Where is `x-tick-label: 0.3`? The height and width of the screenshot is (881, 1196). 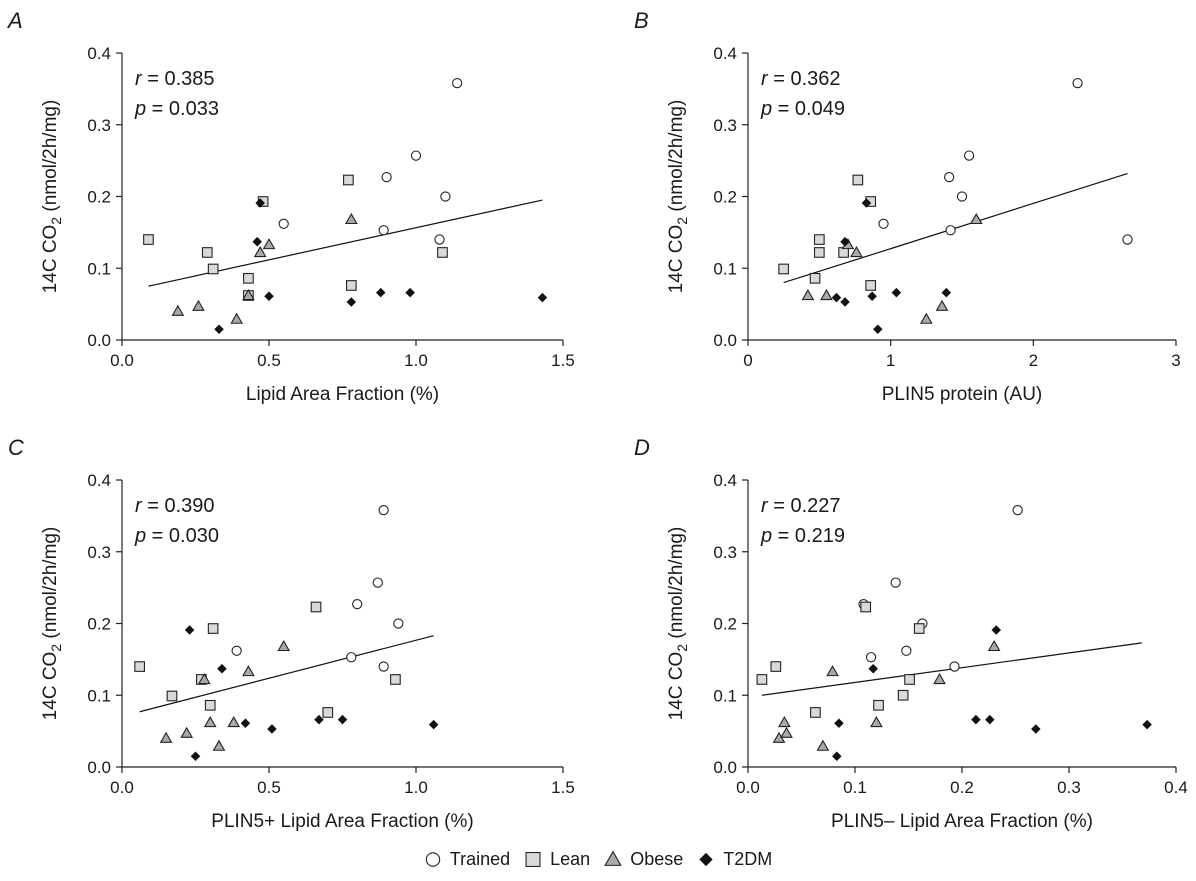 x-tick-label: 0.3 is located at coordinates (1069, 787).